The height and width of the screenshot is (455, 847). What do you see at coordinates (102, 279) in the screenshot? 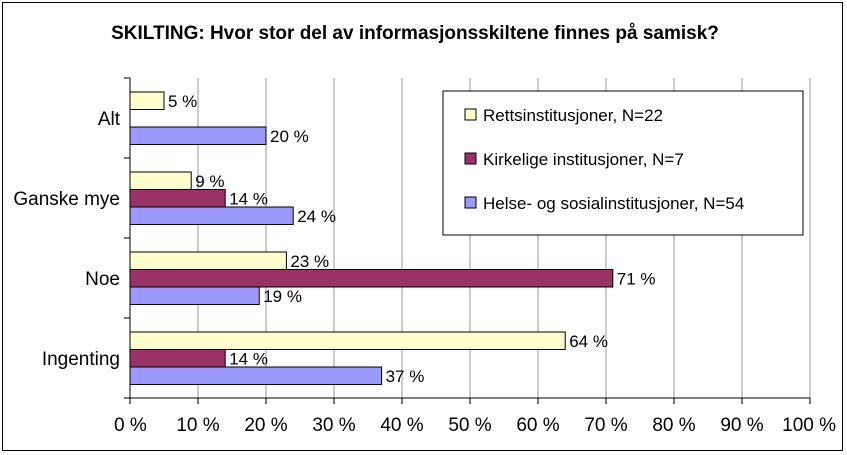
I see `category-label: Noe` at bounding box center [102, 279].